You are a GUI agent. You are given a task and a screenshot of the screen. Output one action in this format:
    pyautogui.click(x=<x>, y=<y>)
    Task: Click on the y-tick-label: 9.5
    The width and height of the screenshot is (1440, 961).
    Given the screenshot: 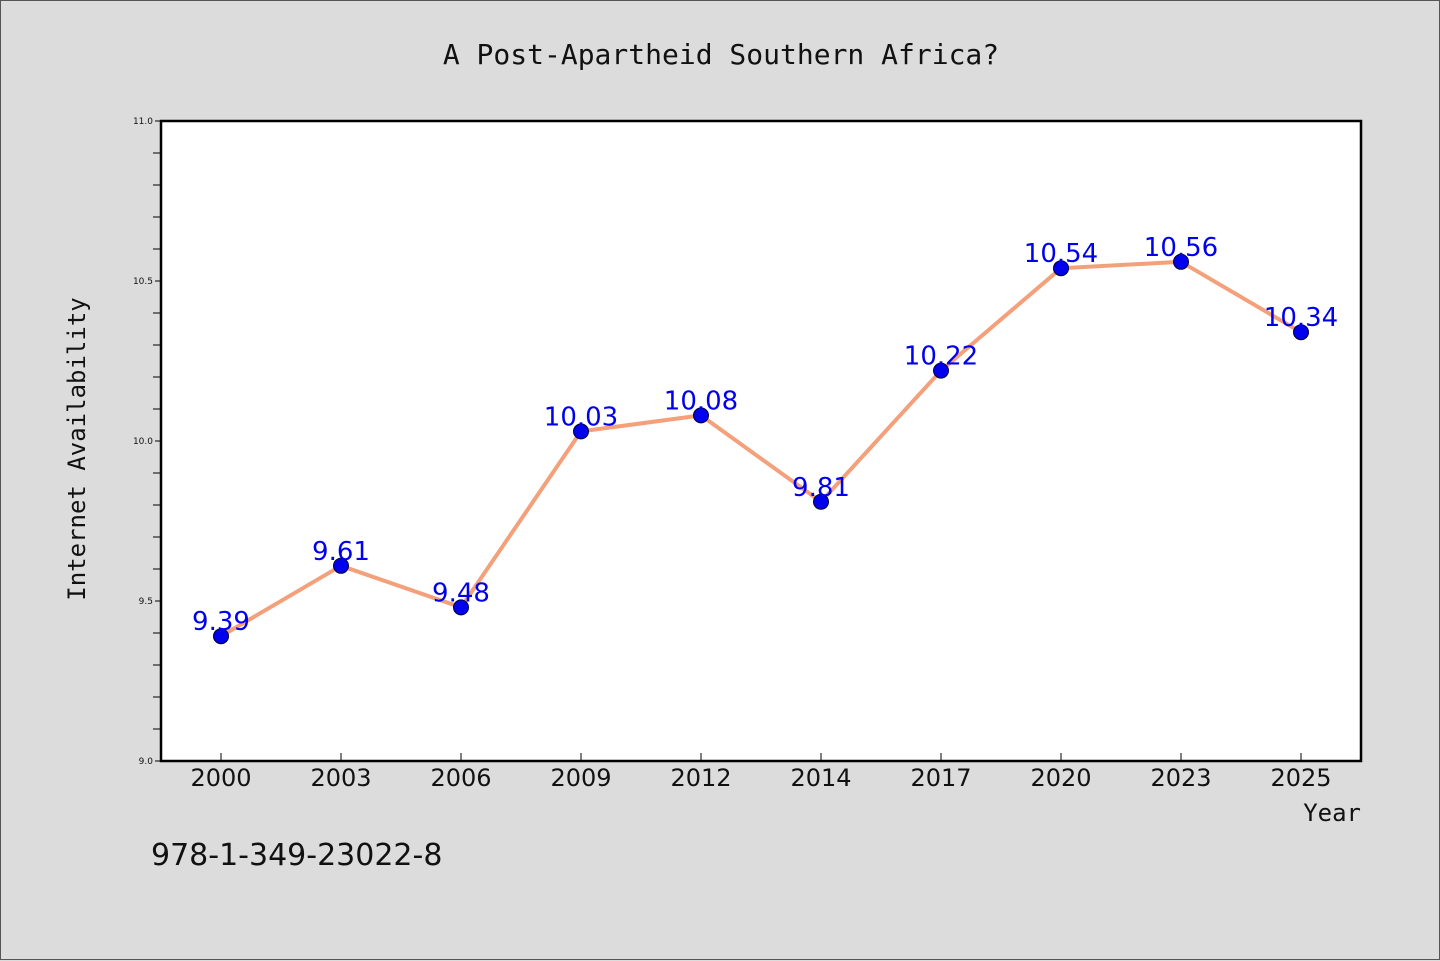 What is the action you would take?
    pyautogui.click(x=146, y=602)
    